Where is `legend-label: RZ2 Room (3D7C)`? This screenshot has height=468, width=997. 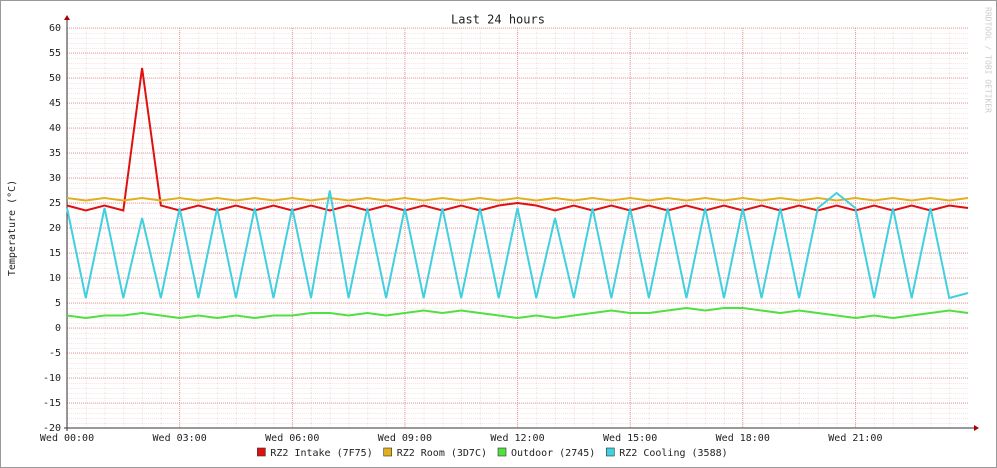 legend-label: RZ2 Room (3D7C) is located at coordinates (442, 453).